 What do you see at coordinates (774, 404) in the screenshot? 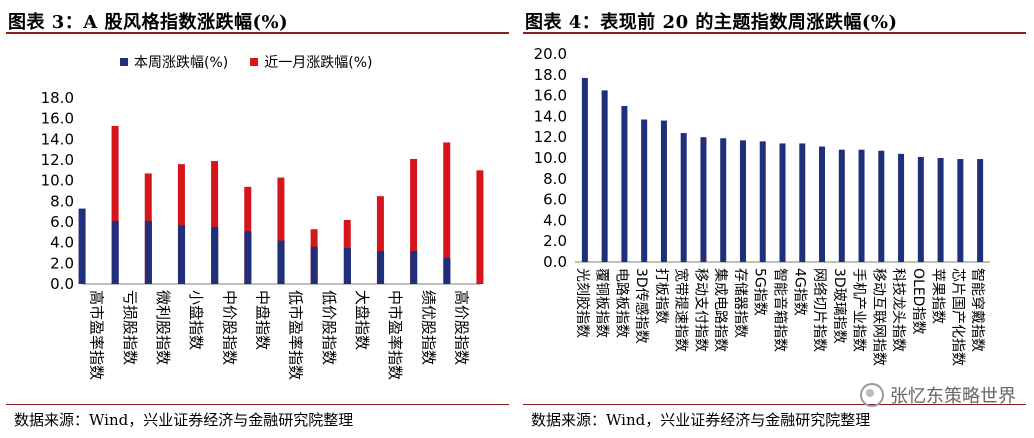
I see `right-bottom-rule` at bounding box center [774, 404].